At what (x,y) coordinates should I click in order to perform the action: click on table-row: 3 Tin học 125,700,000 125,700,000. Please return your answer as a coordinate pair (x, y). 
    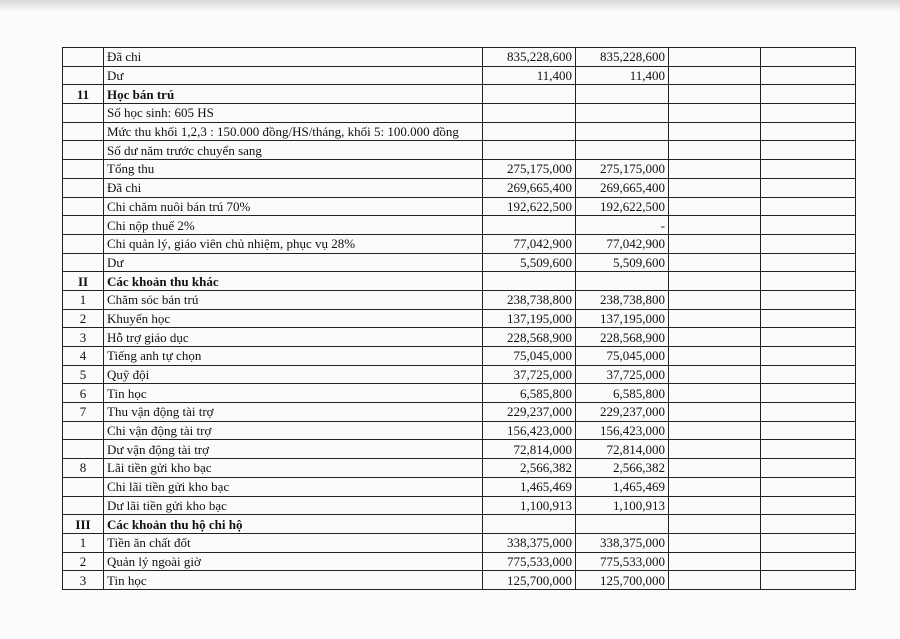
    Looking at the image, I should click on (459, 580).